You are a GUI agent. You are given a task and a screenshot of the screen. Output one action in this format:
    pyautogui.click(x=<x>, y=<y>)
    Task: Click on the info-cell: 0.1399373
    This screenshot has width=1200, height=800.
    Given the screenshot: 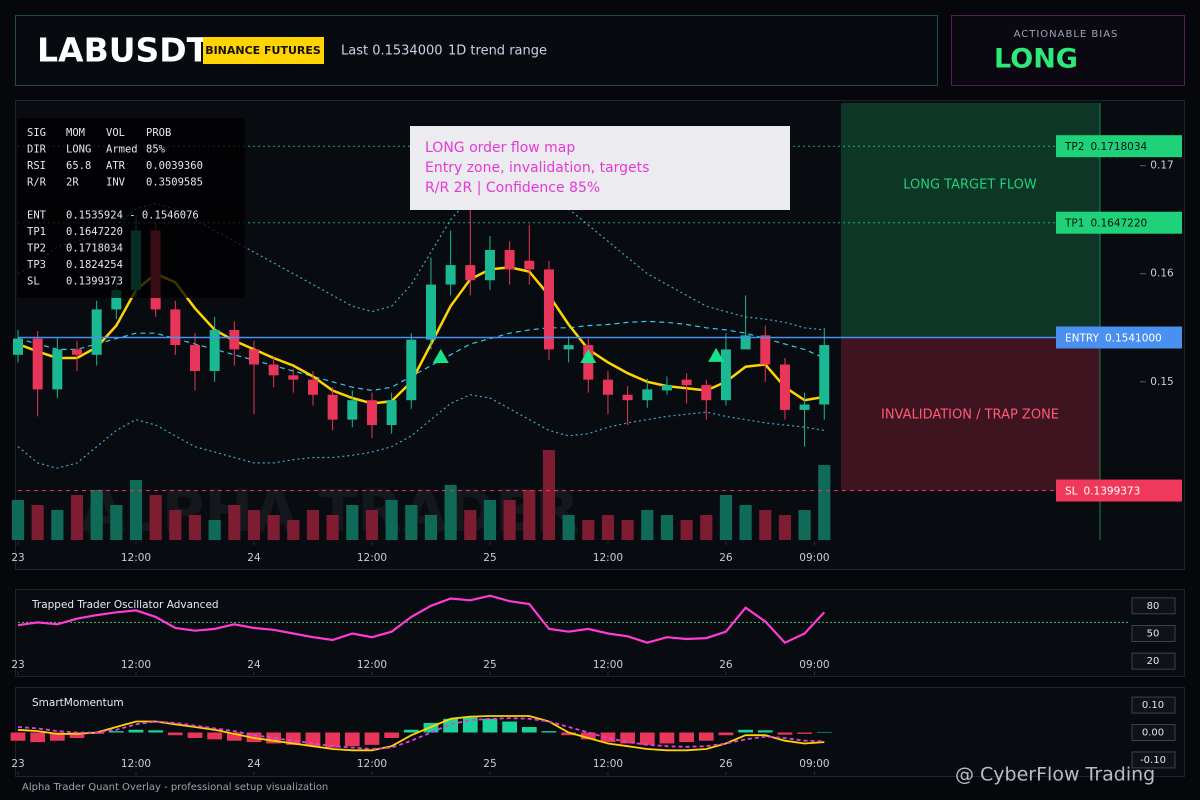 What is the action you would take?
    pyautogui.click(x=94, y=282)
    